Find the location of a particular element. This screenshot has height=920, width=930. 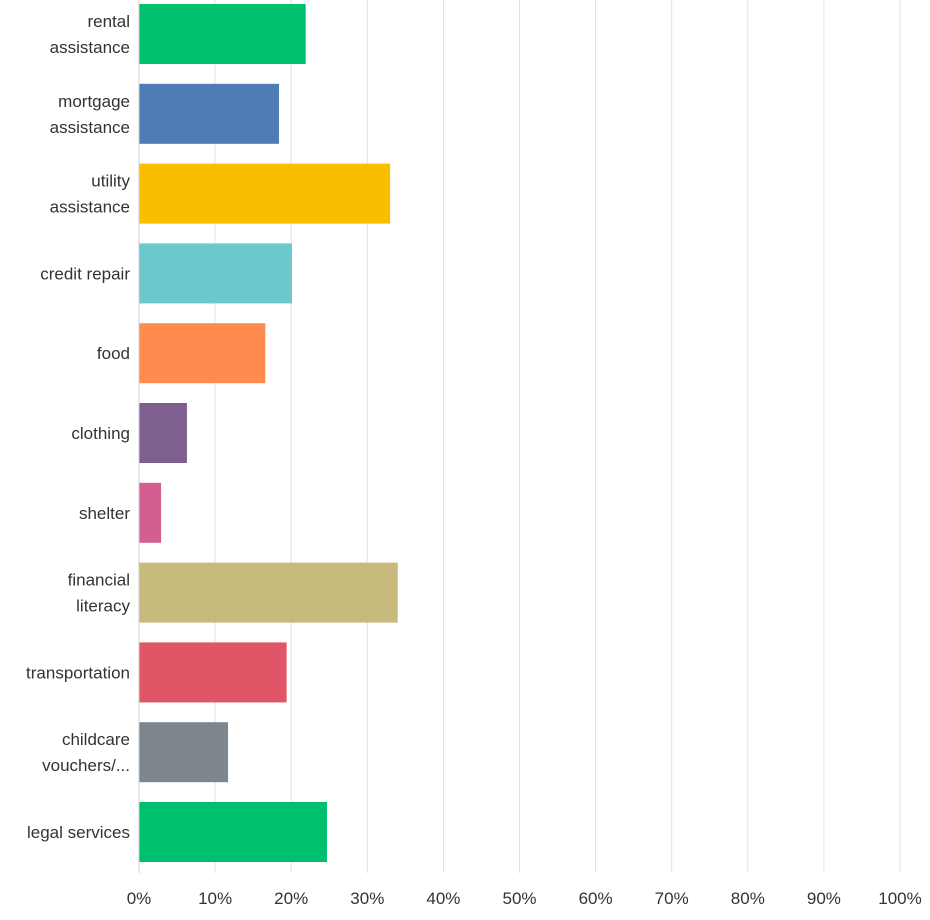

x-axis-tick-labels: 0% 10% 20% 30% 40% 50% 60% 70% 80% 90% 100% is located at coordinates (524, 898).